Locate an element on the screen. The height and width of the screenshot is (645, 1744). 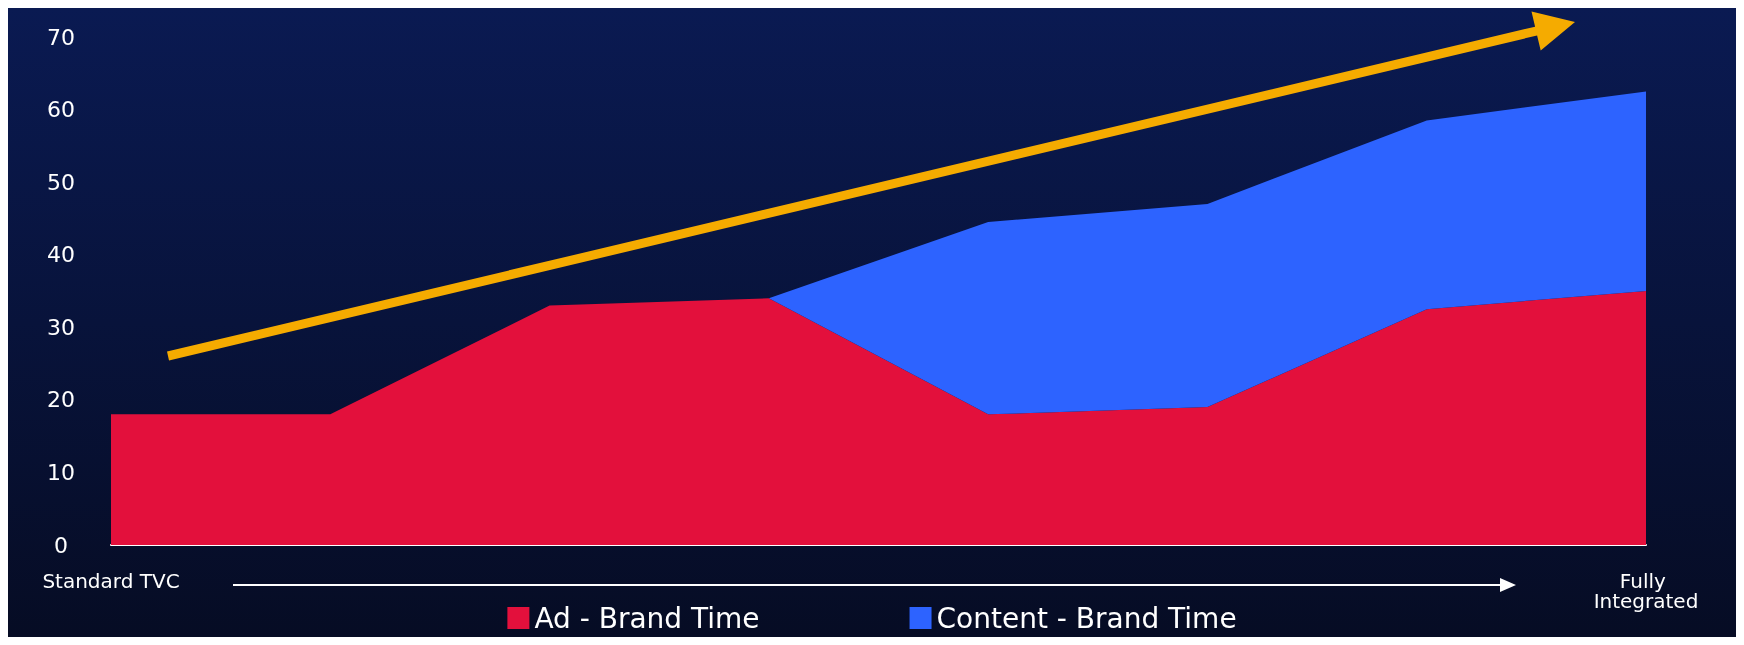
y-tick-label: 60 is located at coordinates (61, 110).